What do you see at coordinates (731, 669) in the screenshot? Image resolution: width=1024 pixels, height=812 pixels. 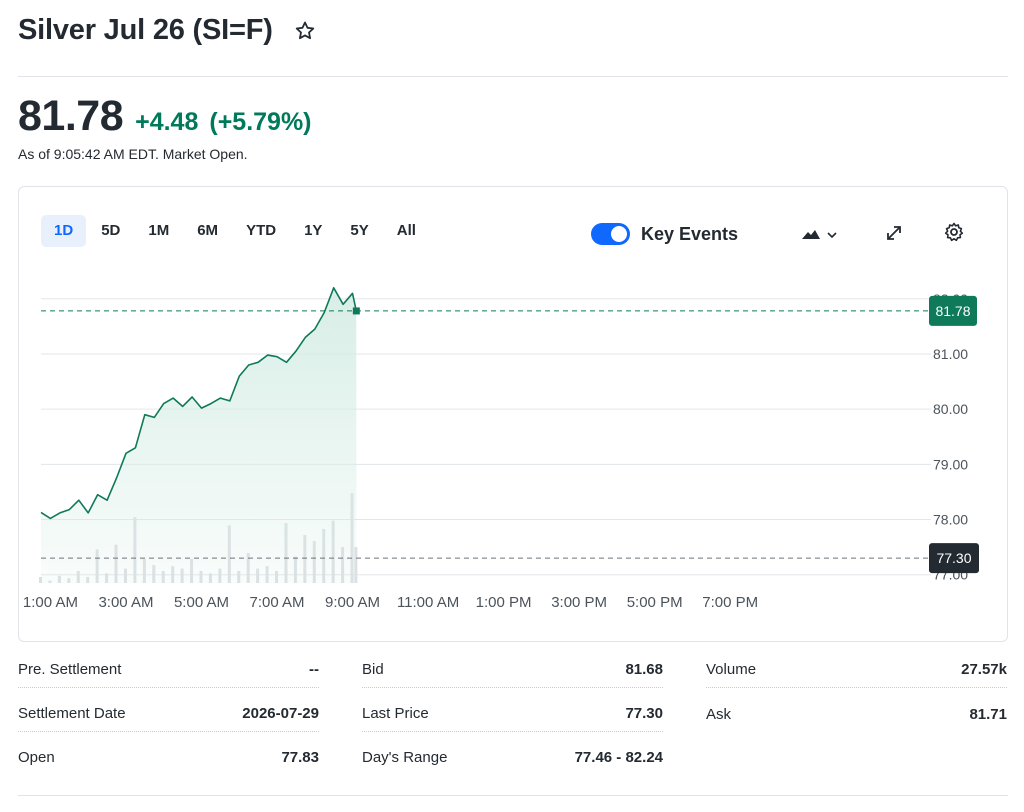 I see `stat-label: Volume` at bounding box center [731, 669].